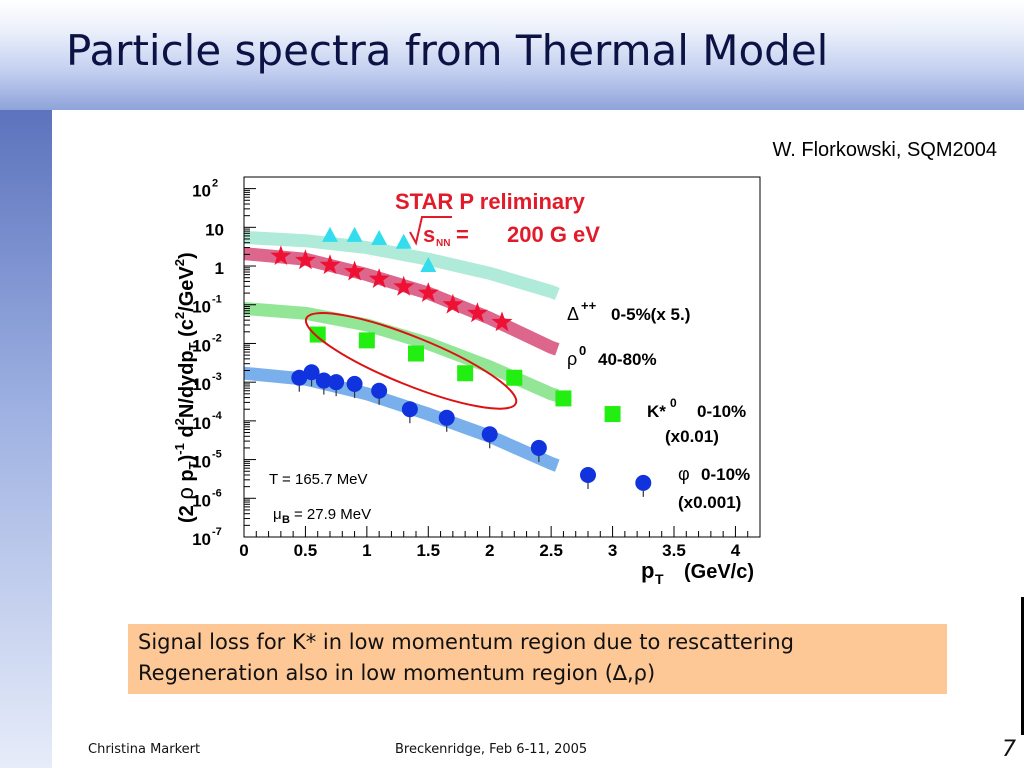 This screenshot has width=1024, height=768. I want to click on right-edge-marker, so click(1022, 666).